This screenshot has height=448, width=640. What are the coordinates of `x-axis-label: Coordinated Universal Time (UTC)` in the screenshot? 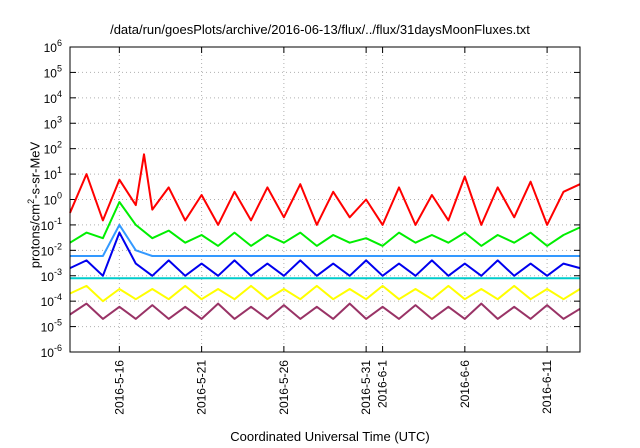 It's located at (330, 436).